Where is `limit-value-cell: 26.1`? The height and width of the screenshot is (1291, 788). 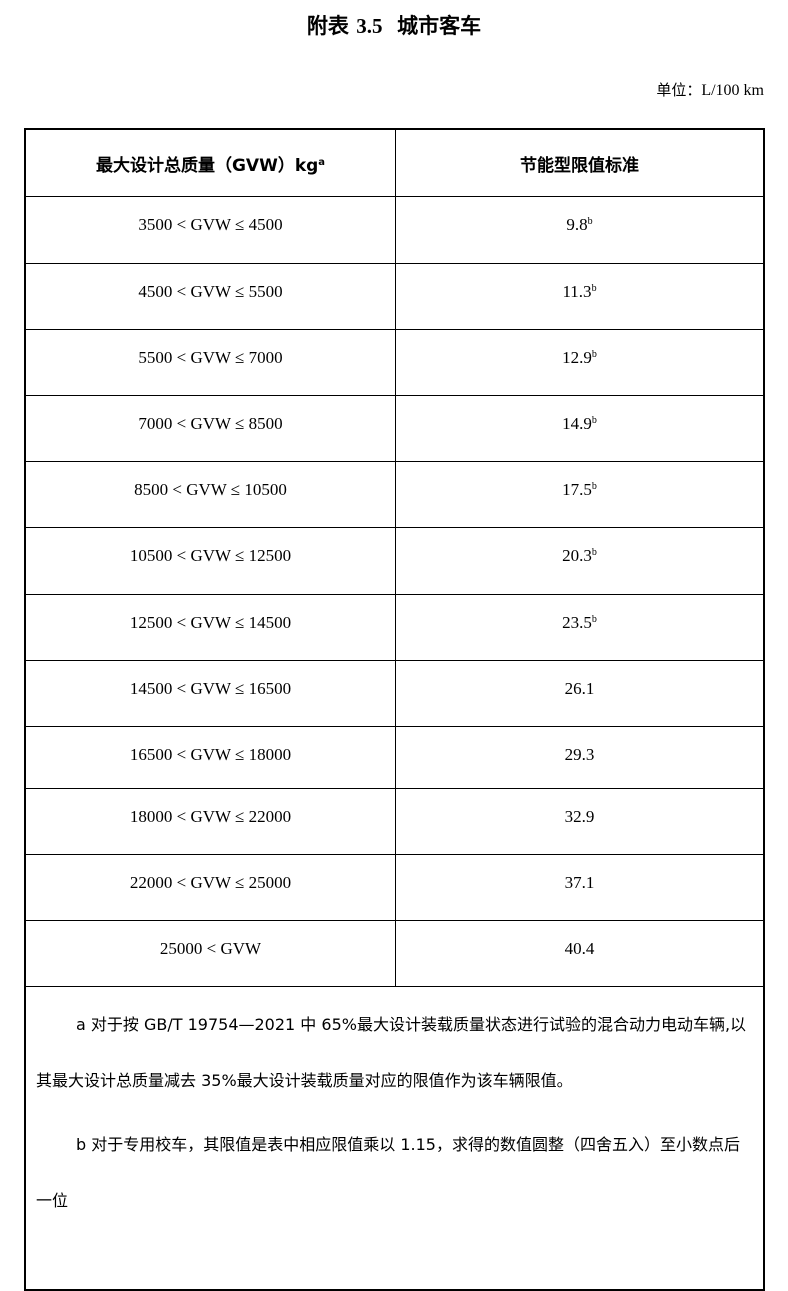
limit-value-cell: 26.1 is located at coordinates (580, 693).